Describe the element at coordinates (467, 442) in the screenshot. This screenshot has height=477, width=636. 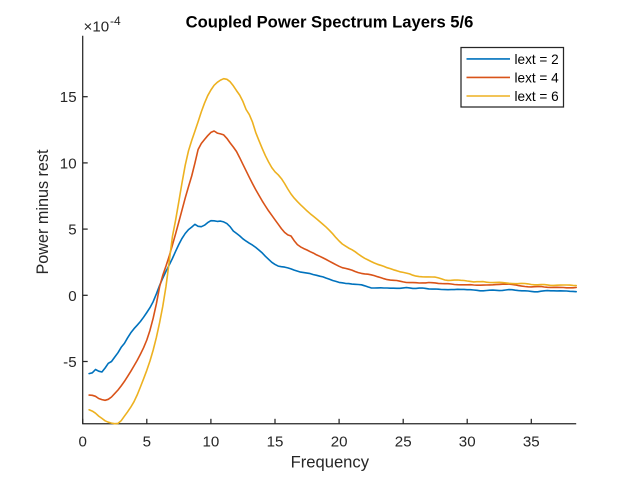
I see `svg-text: 30` at that location.